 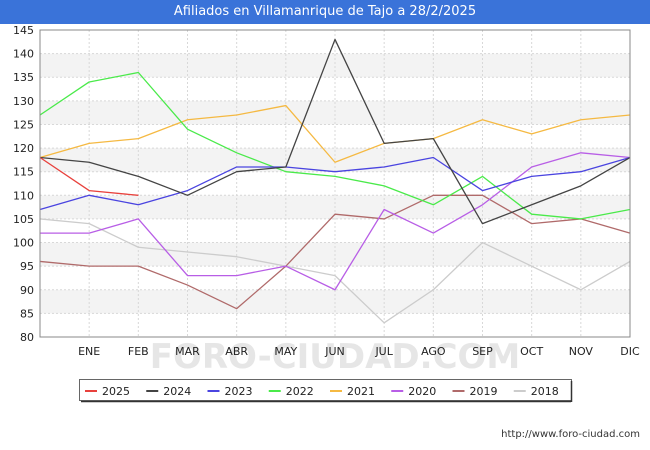 What do you see at coordinates (570, 434) in the screenshot?
I see `source-url: http://www.foro-ciudad.com` at bounding box center [570, 434].